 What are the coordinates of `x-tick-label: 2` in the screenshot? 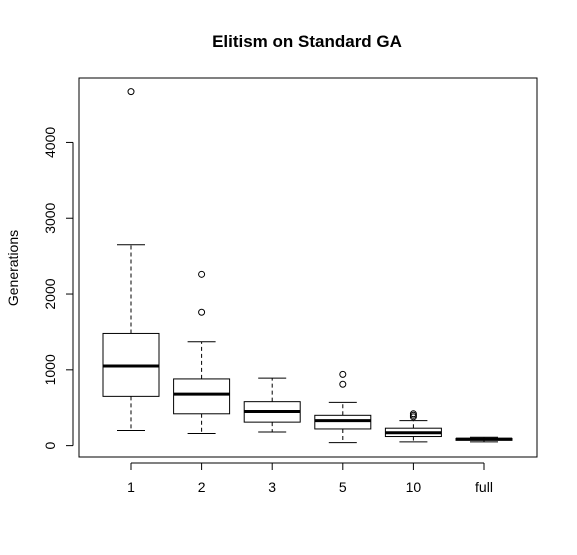 It's located at (202, 487).